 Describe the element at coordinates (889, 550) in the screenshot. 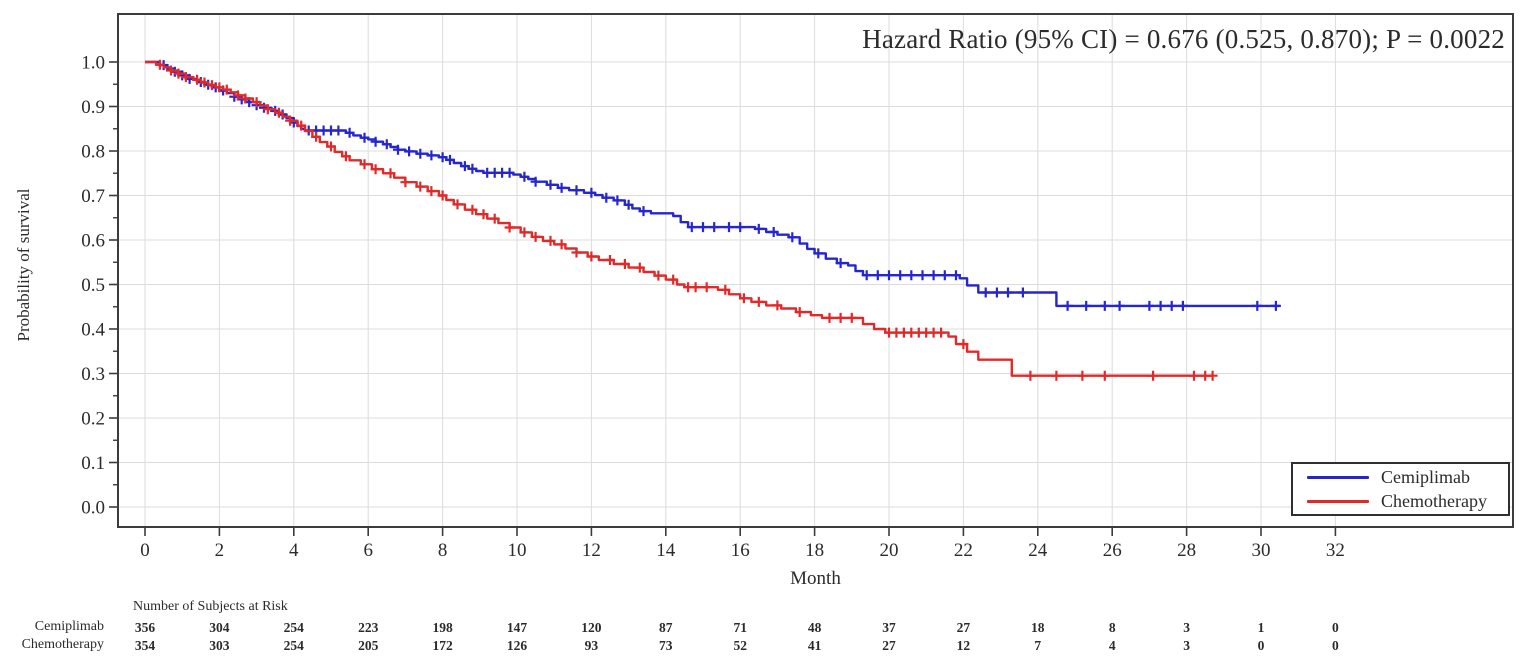

I see `svg-text: 20` at that location.